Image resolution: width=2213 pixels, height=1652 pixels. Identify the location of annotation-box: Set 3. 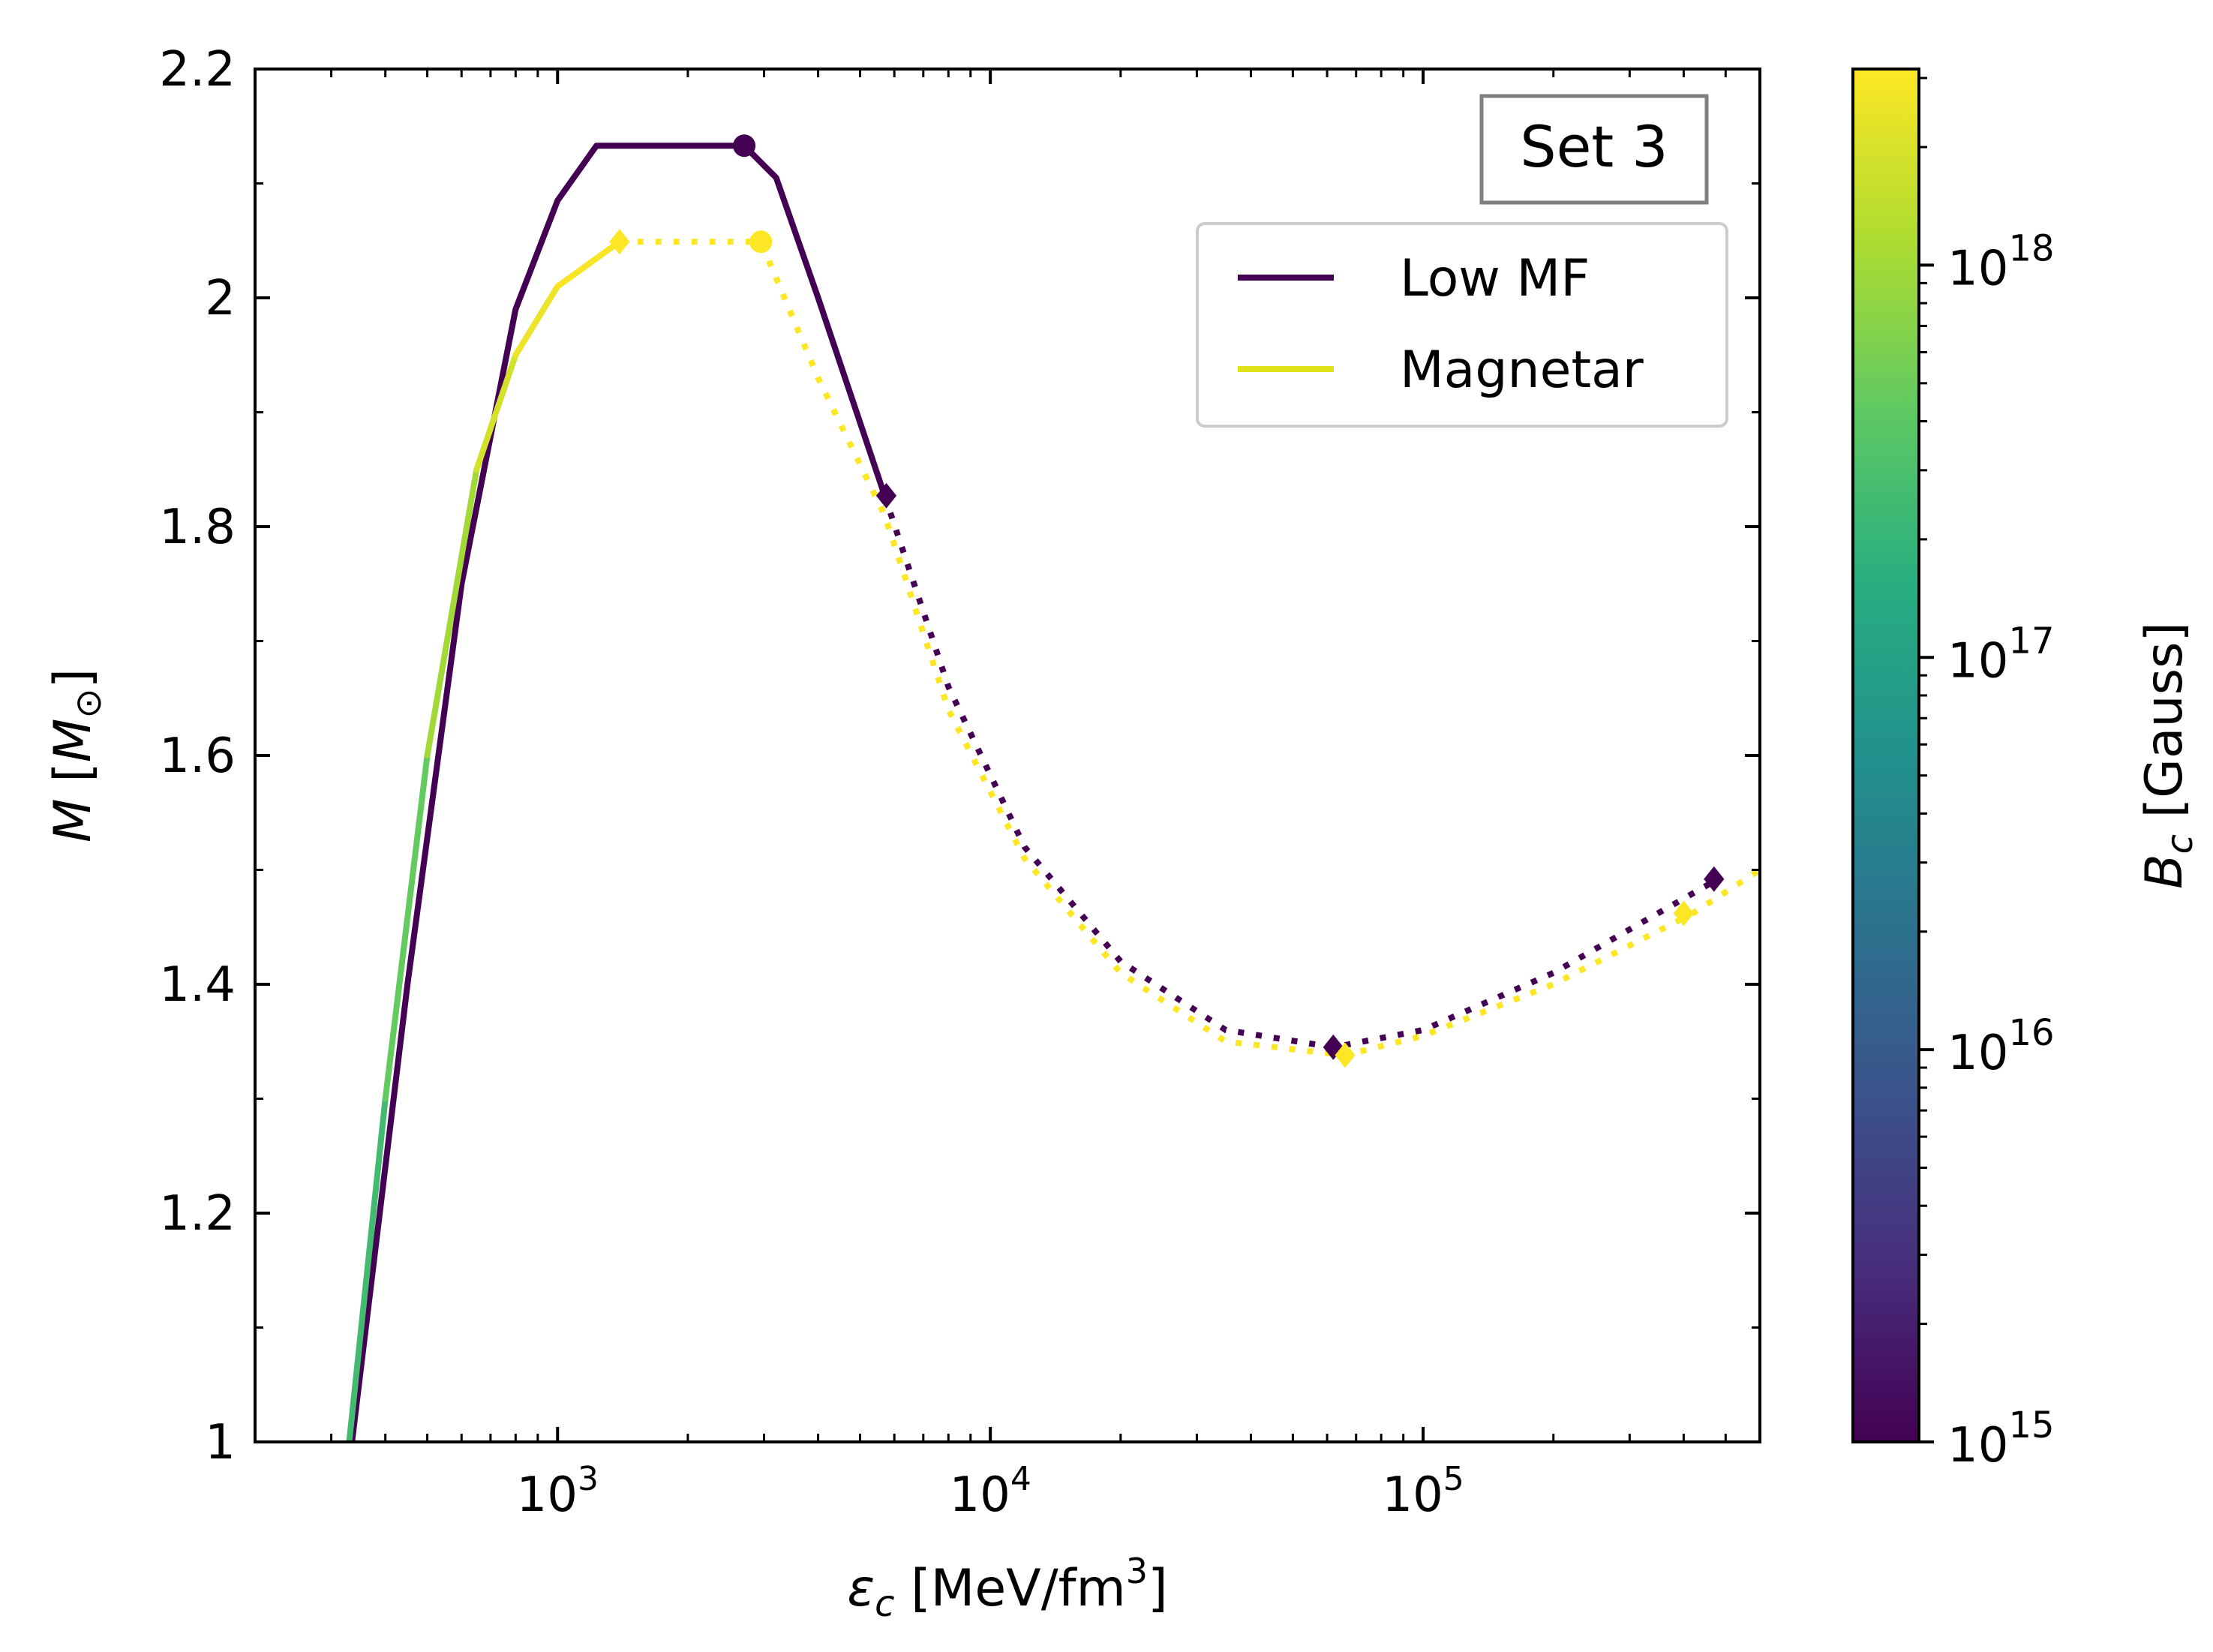
(1594, 149).